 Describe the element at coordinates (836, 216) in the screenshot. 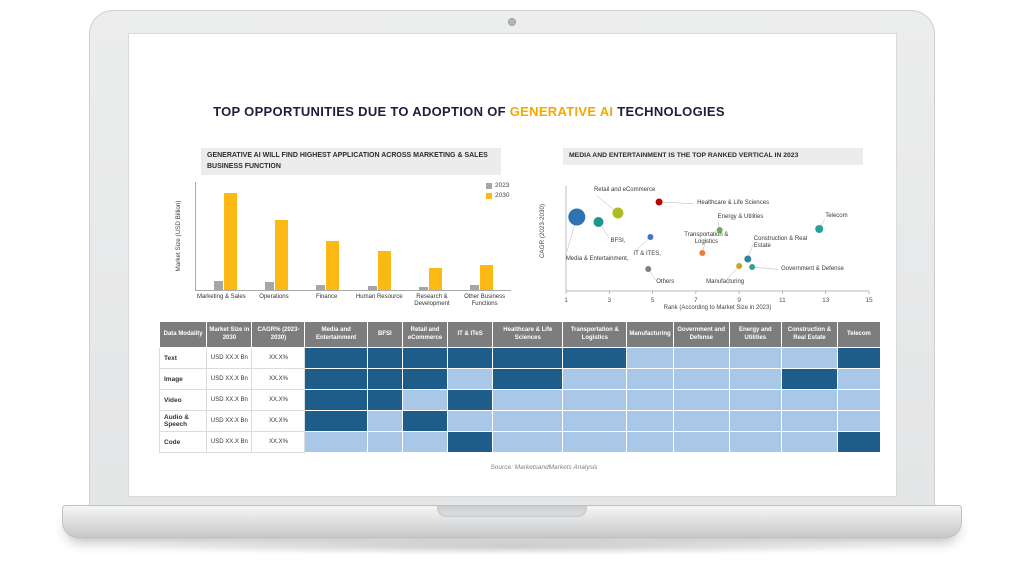

I see `scatter-point-label: Telecom` at that location.